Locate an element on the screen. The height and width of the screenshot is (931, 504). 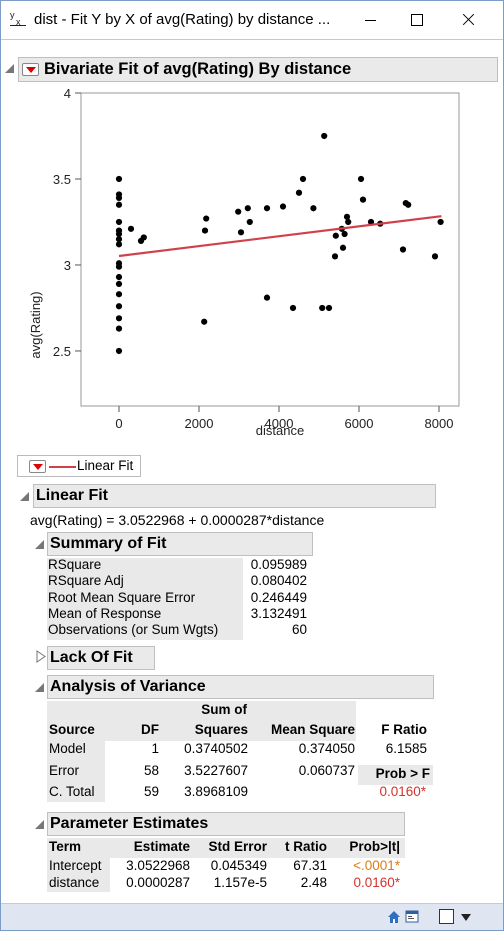
param-col-header: Estimate is located at coordinates (161, 846).